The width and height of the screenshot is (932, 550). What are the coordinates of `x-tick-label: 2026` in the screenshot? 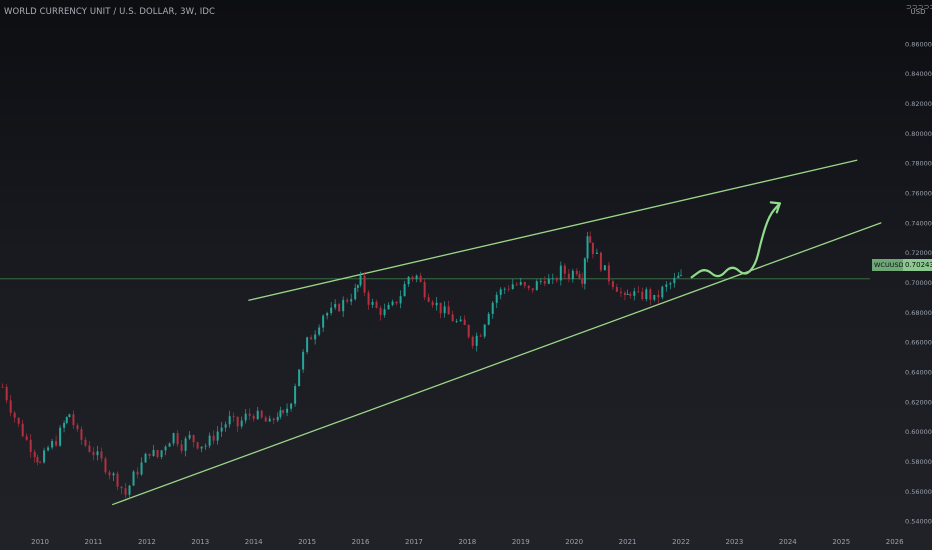 It's located at (895, 542).